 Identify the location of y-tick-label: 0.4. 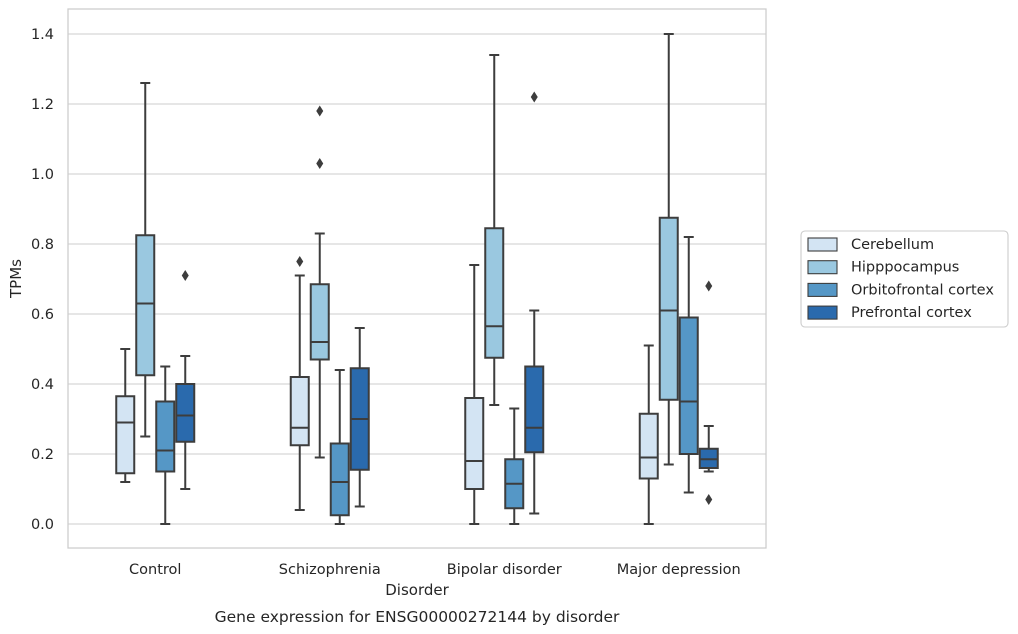
(42, 385).